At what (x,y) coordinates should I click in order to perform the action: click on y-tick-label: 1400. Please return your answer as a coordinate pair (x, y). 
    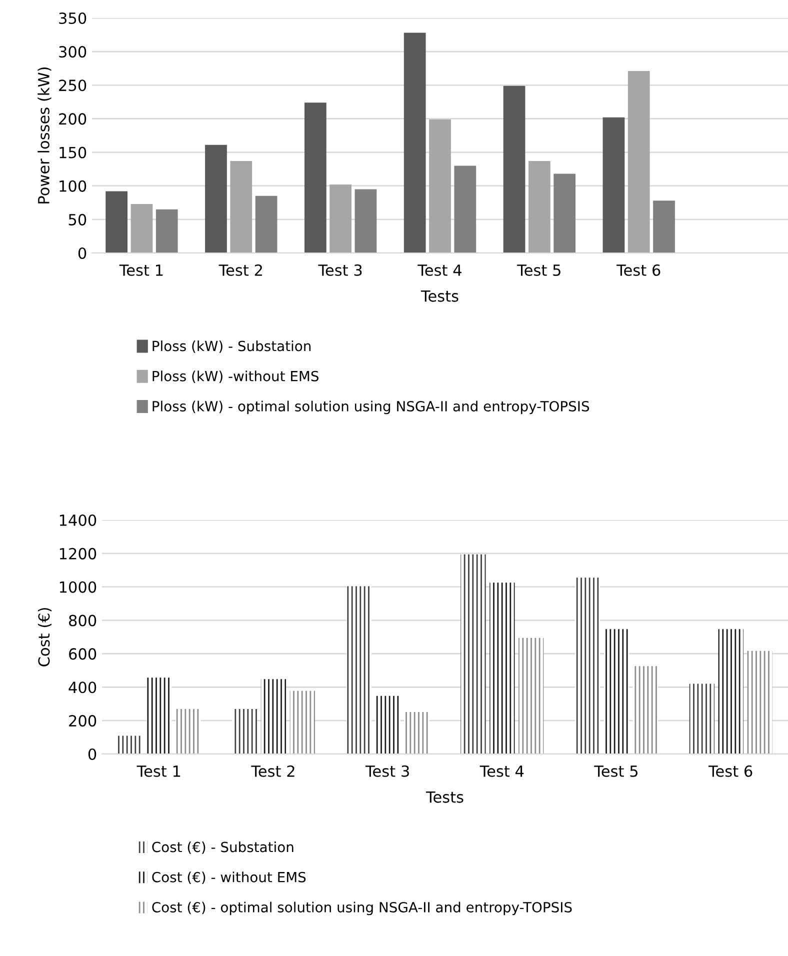
    Looking at the image, I should click on (78, 520).